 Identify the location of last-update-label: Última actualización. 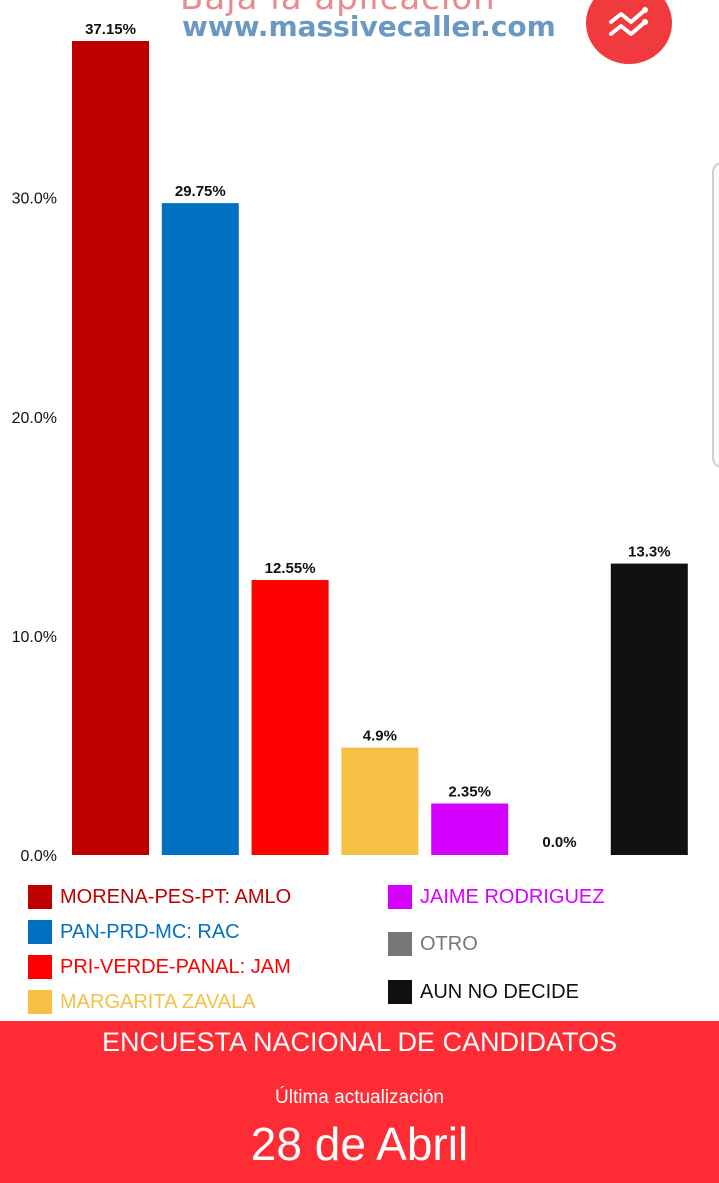
(359, 1097).